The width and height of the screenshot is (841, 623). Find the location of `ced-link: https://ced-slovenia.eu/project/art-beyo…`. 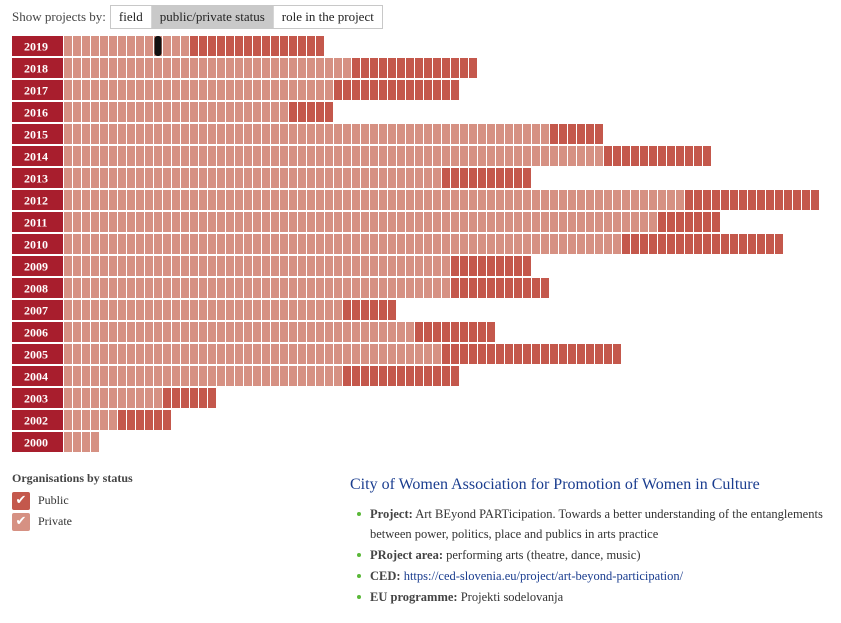

ced-link: https://ced-slovenia.eu/project/art-beyo… is located at coordinates (543, 576).